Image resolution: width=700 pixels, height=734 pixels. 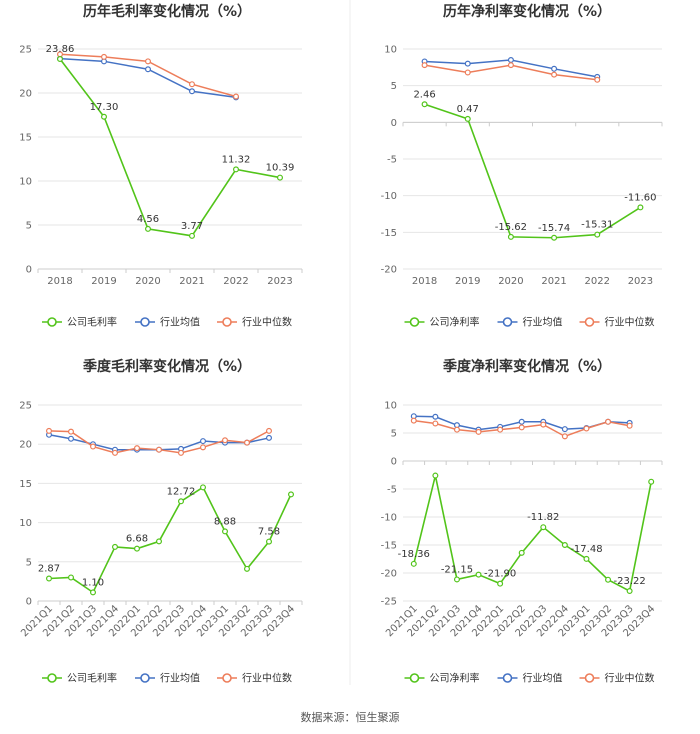 I want to click on data-label: -23.22, so click(x=630, y=581).